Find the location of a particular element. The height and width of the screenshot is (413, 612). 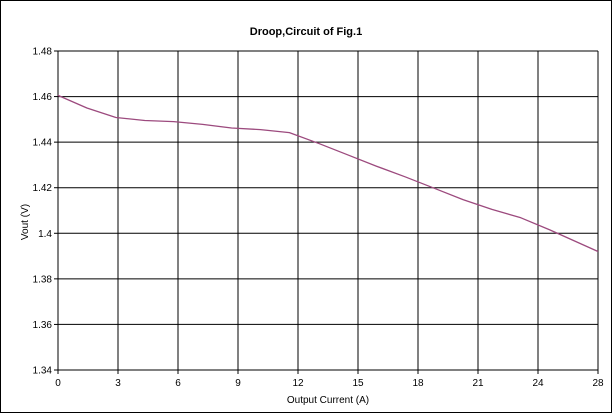

y-tick-label: 1.4 is located at coordinates (45, 234).